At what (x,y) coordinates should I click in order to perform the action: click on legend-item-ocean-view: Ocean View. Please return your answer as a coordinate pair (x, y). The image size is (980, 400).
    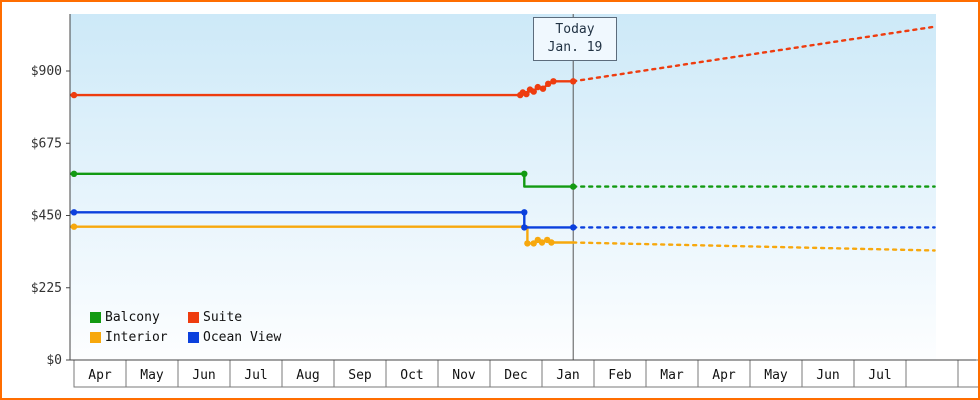
    Looking at the image, I should click on (234, 337).